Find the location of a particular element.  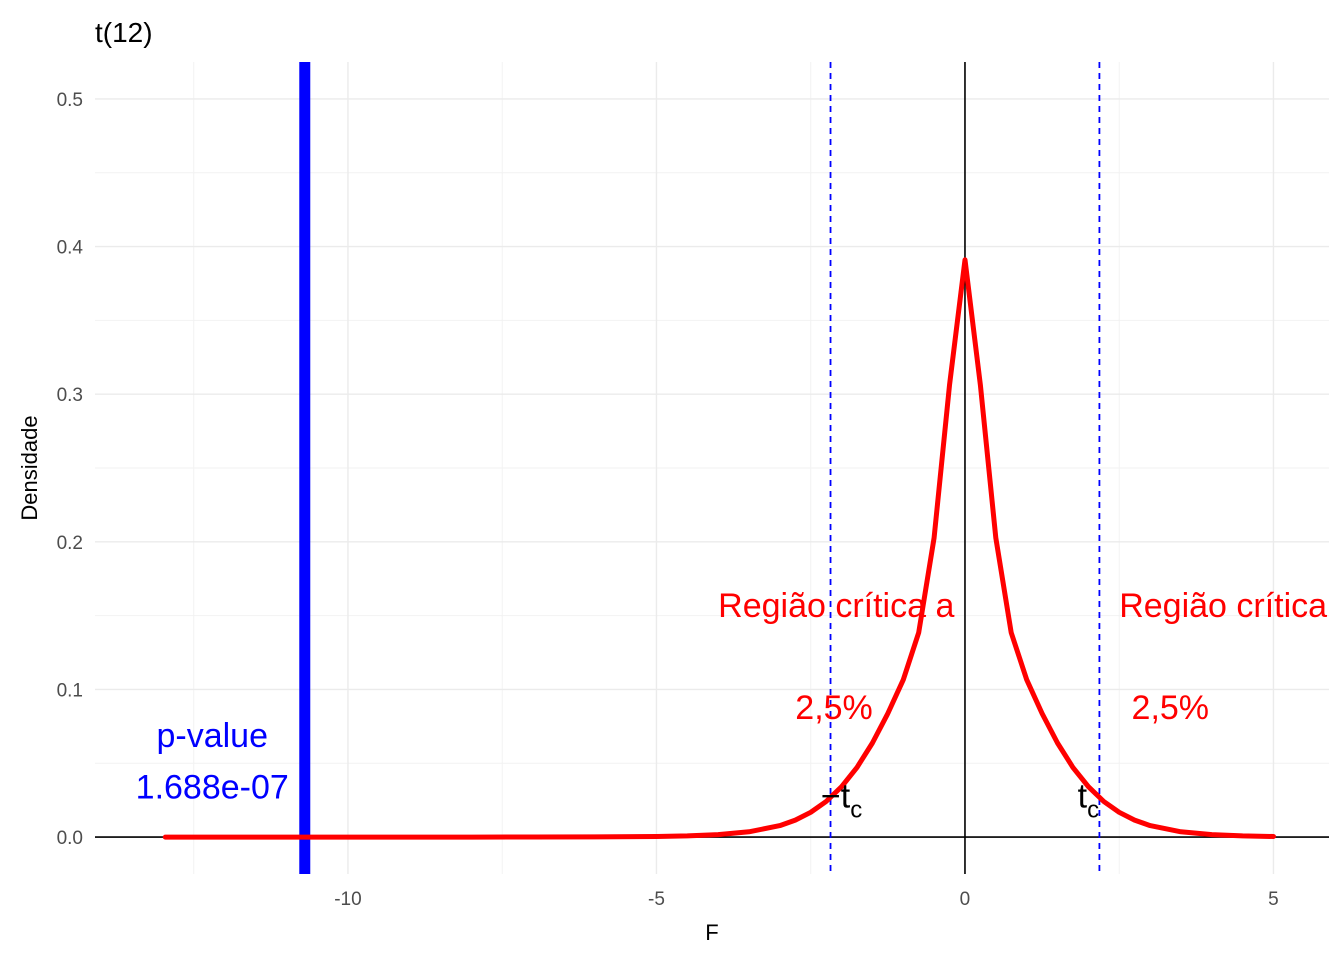

region-left-label: Região crítica a is located at coordinates (836, 606).